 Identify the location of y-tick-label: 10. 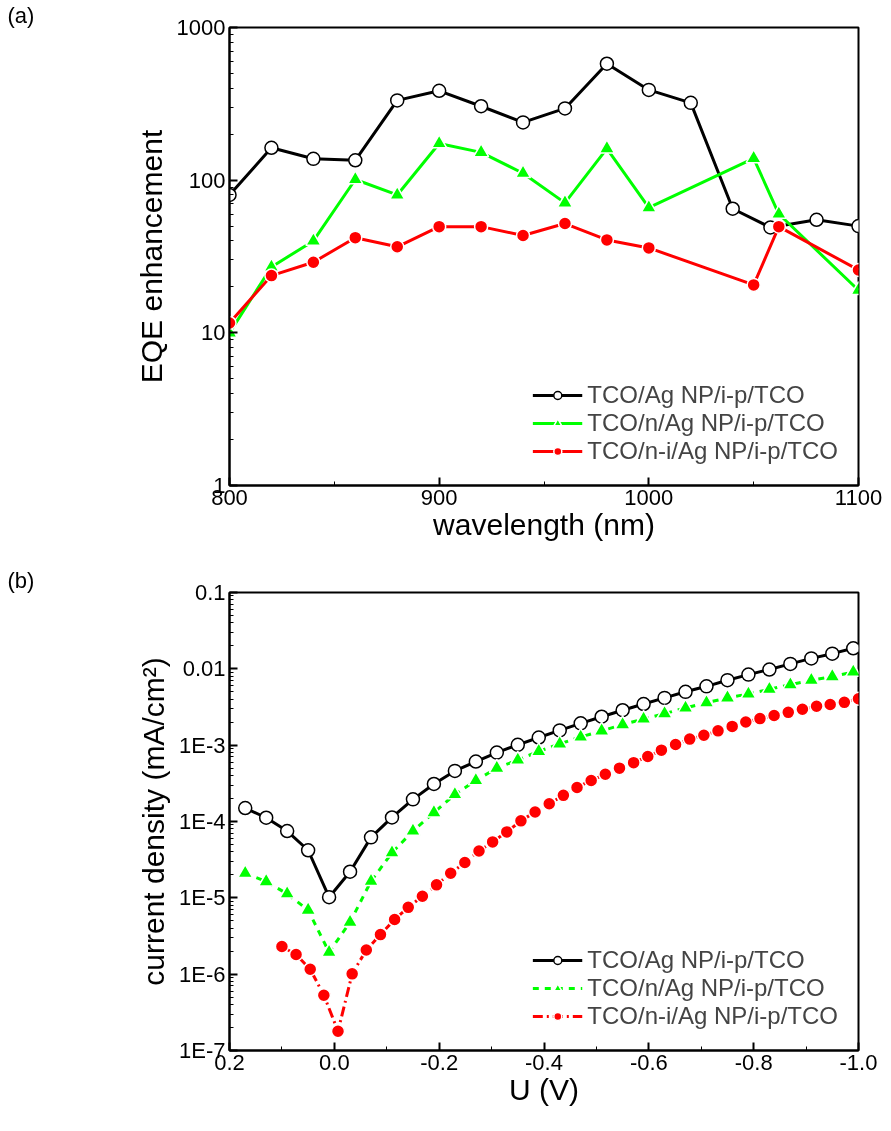
(213, 333).